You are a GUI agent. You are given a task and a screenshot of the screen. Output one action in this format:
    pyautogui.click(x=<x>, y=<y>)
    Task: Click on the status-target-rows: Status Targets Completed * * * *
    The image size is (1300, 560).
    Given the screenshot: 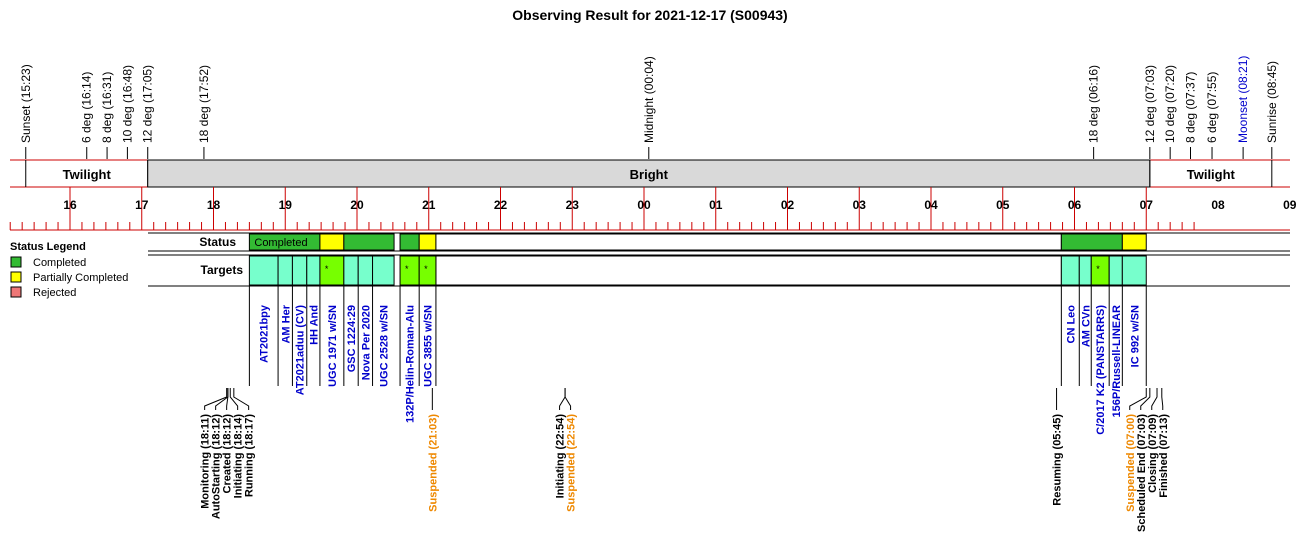 What is the action you would take?
    pyautogui.click(x=719, y=259)
    